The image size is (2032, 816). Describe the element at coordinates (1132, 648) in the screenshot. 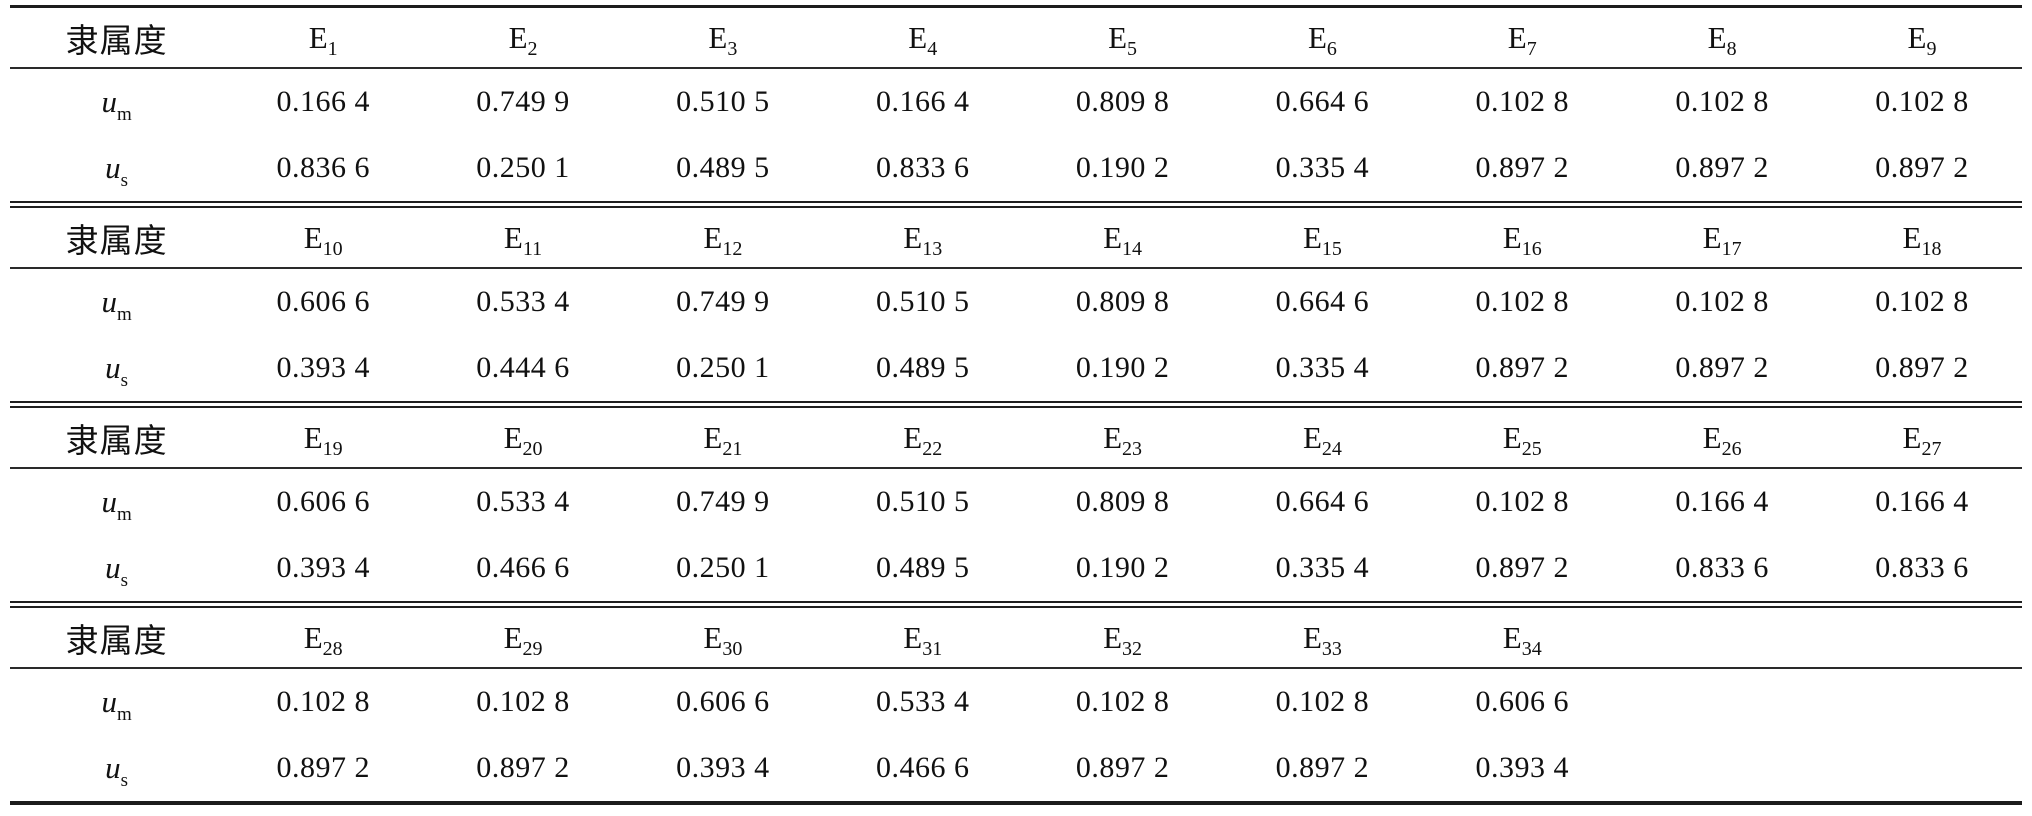

I see `expert-label-subscript: 32` at that location.